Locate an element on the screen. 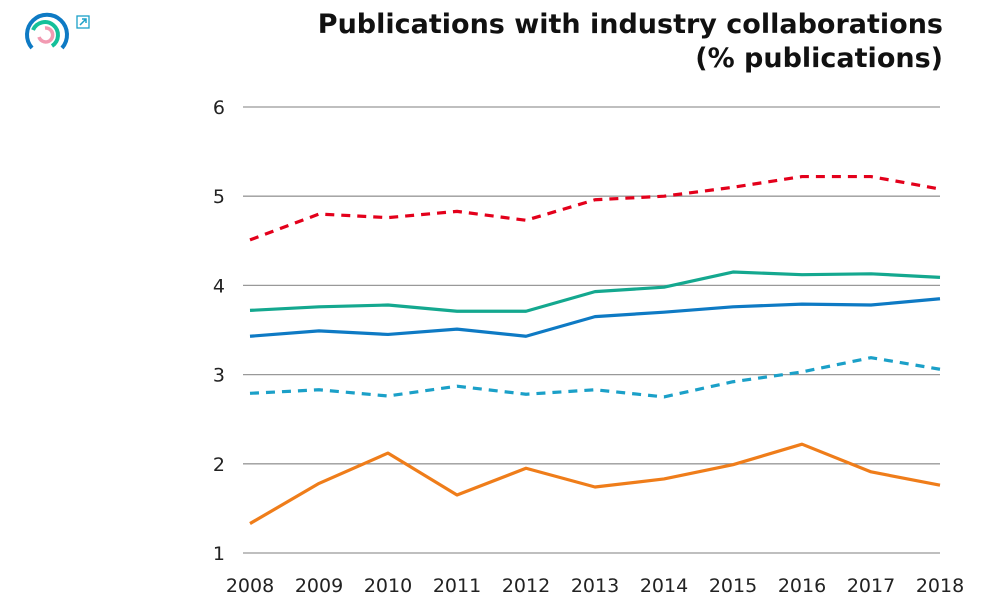 The height and width of the screenshot is (603, 1000). logo-outer-ring is located at coordinates (47, 31).